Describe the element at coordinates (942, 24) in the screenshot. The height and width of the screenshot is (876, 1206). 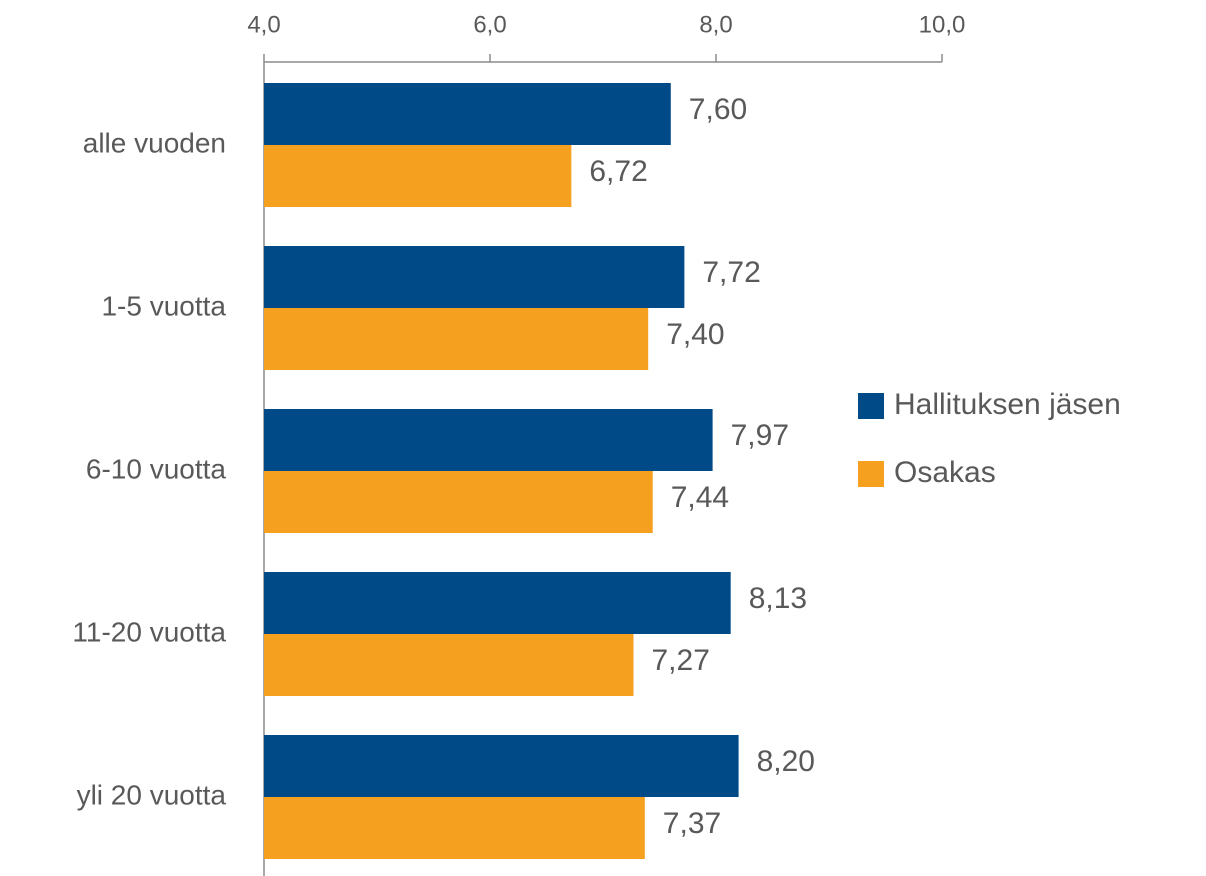
I see `x-tick-label: 10,0` at that location.